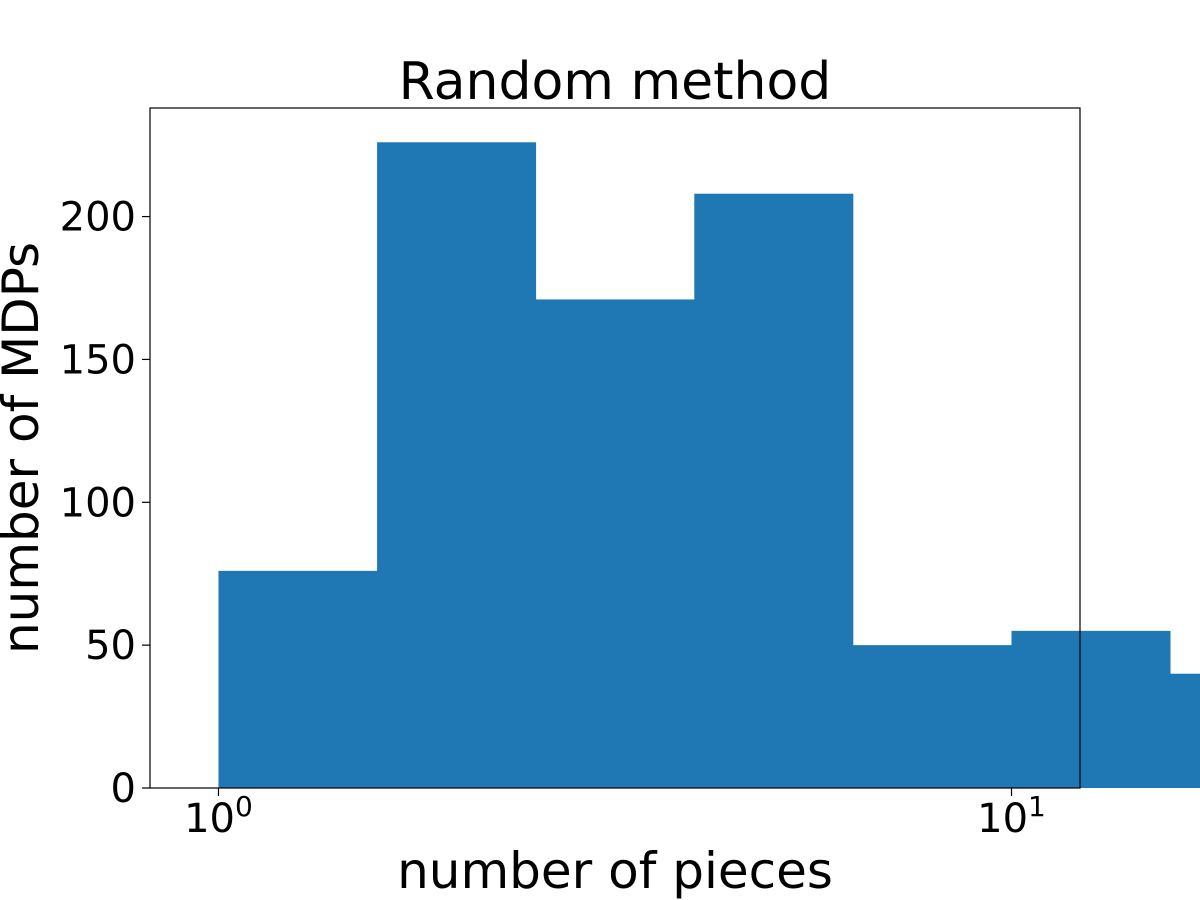 Image resolution: width=1200 pixels, height=900 pixels. I want to click on x-tick-label: 10¹, so click(1011, 816).